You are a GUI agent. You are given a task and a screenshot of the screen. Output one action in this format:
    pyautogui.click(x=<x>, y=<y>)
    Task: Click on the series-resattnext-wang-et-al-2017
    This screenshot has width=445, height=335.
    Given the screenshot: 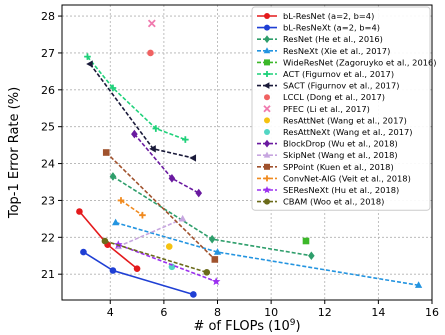 What is the action you would take?
    pyautogui.click(x=172, y=267)
    